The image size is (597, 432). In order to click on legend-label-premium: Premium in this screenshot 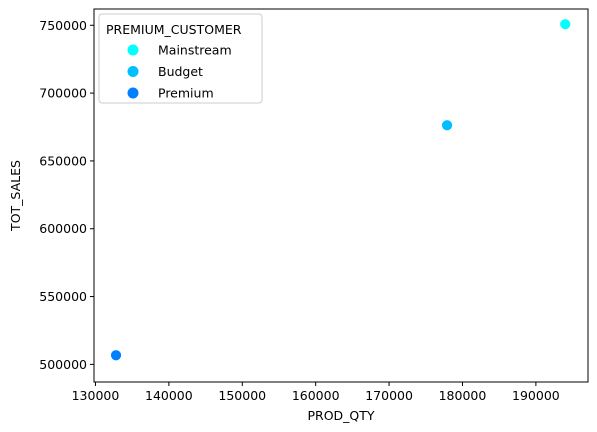, I will do `click(186, 93)`.